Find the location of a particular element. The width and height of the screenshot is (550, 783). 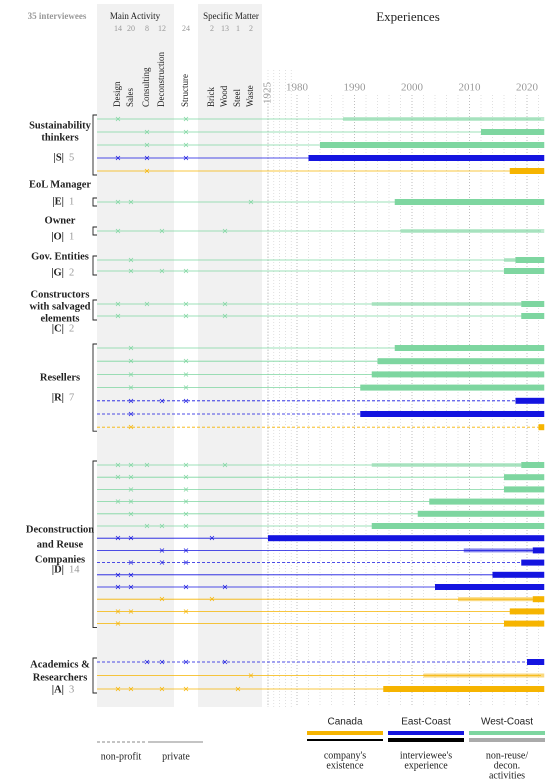

column-label: Consulting is located at coordinates (146, 87).